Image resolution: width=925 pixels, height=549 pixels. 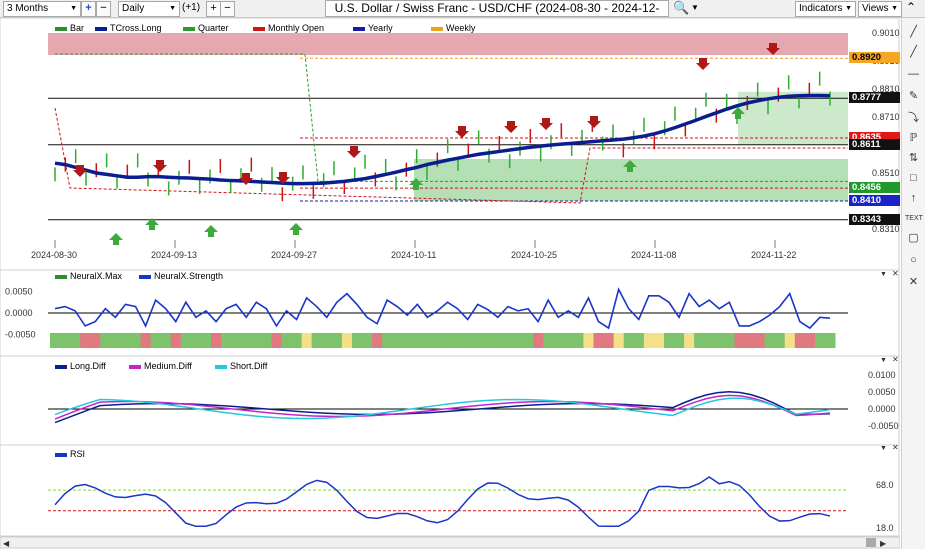 What do you see at coordinates (913, 138) in the screenshot?
I see `fib-tool-icon: ℙ` at bounding box center [913, 138].